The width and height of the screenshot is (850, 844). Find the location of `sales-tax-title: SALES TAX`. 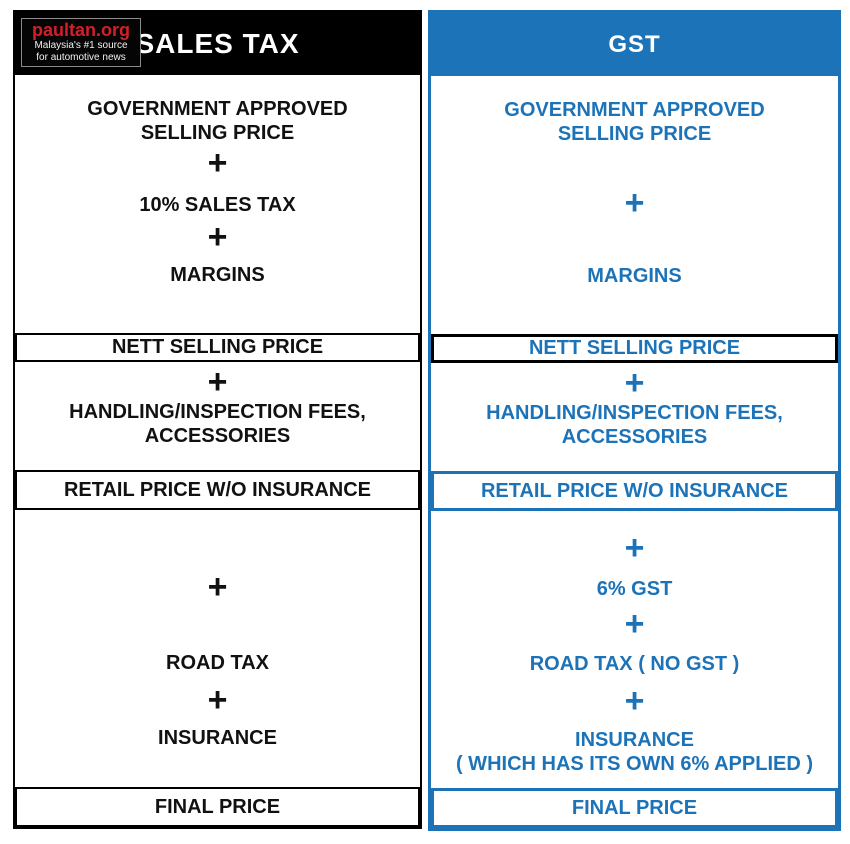

sales-tax-title: SALES TAX is located at coordinates (217, 43).